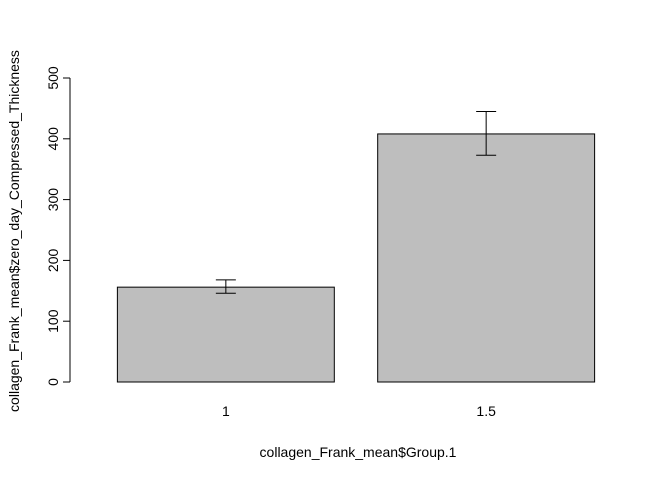 This screenshot has height=480, width=672. Describe the element at coordinates (358, 452) in the screenshot. I see `x-axis-title: collagen_Frank_mean$Group.1` at that location.